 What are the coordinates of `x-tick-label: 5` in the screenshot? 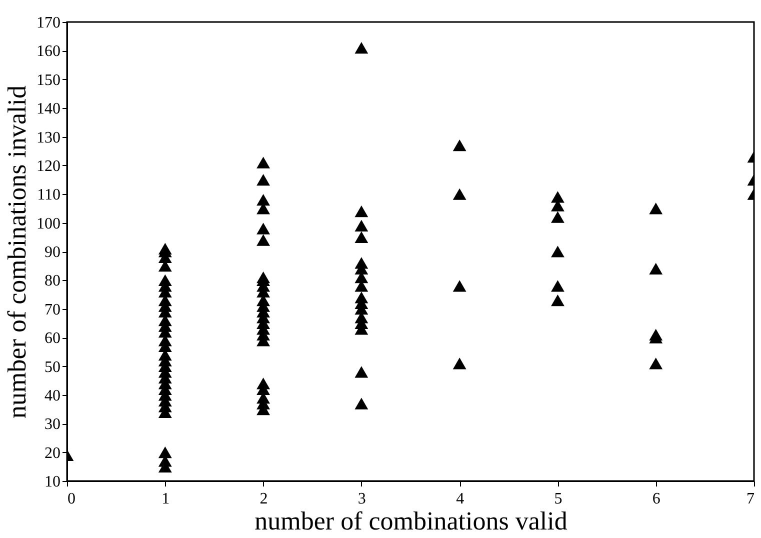 It's located at (558, 499).